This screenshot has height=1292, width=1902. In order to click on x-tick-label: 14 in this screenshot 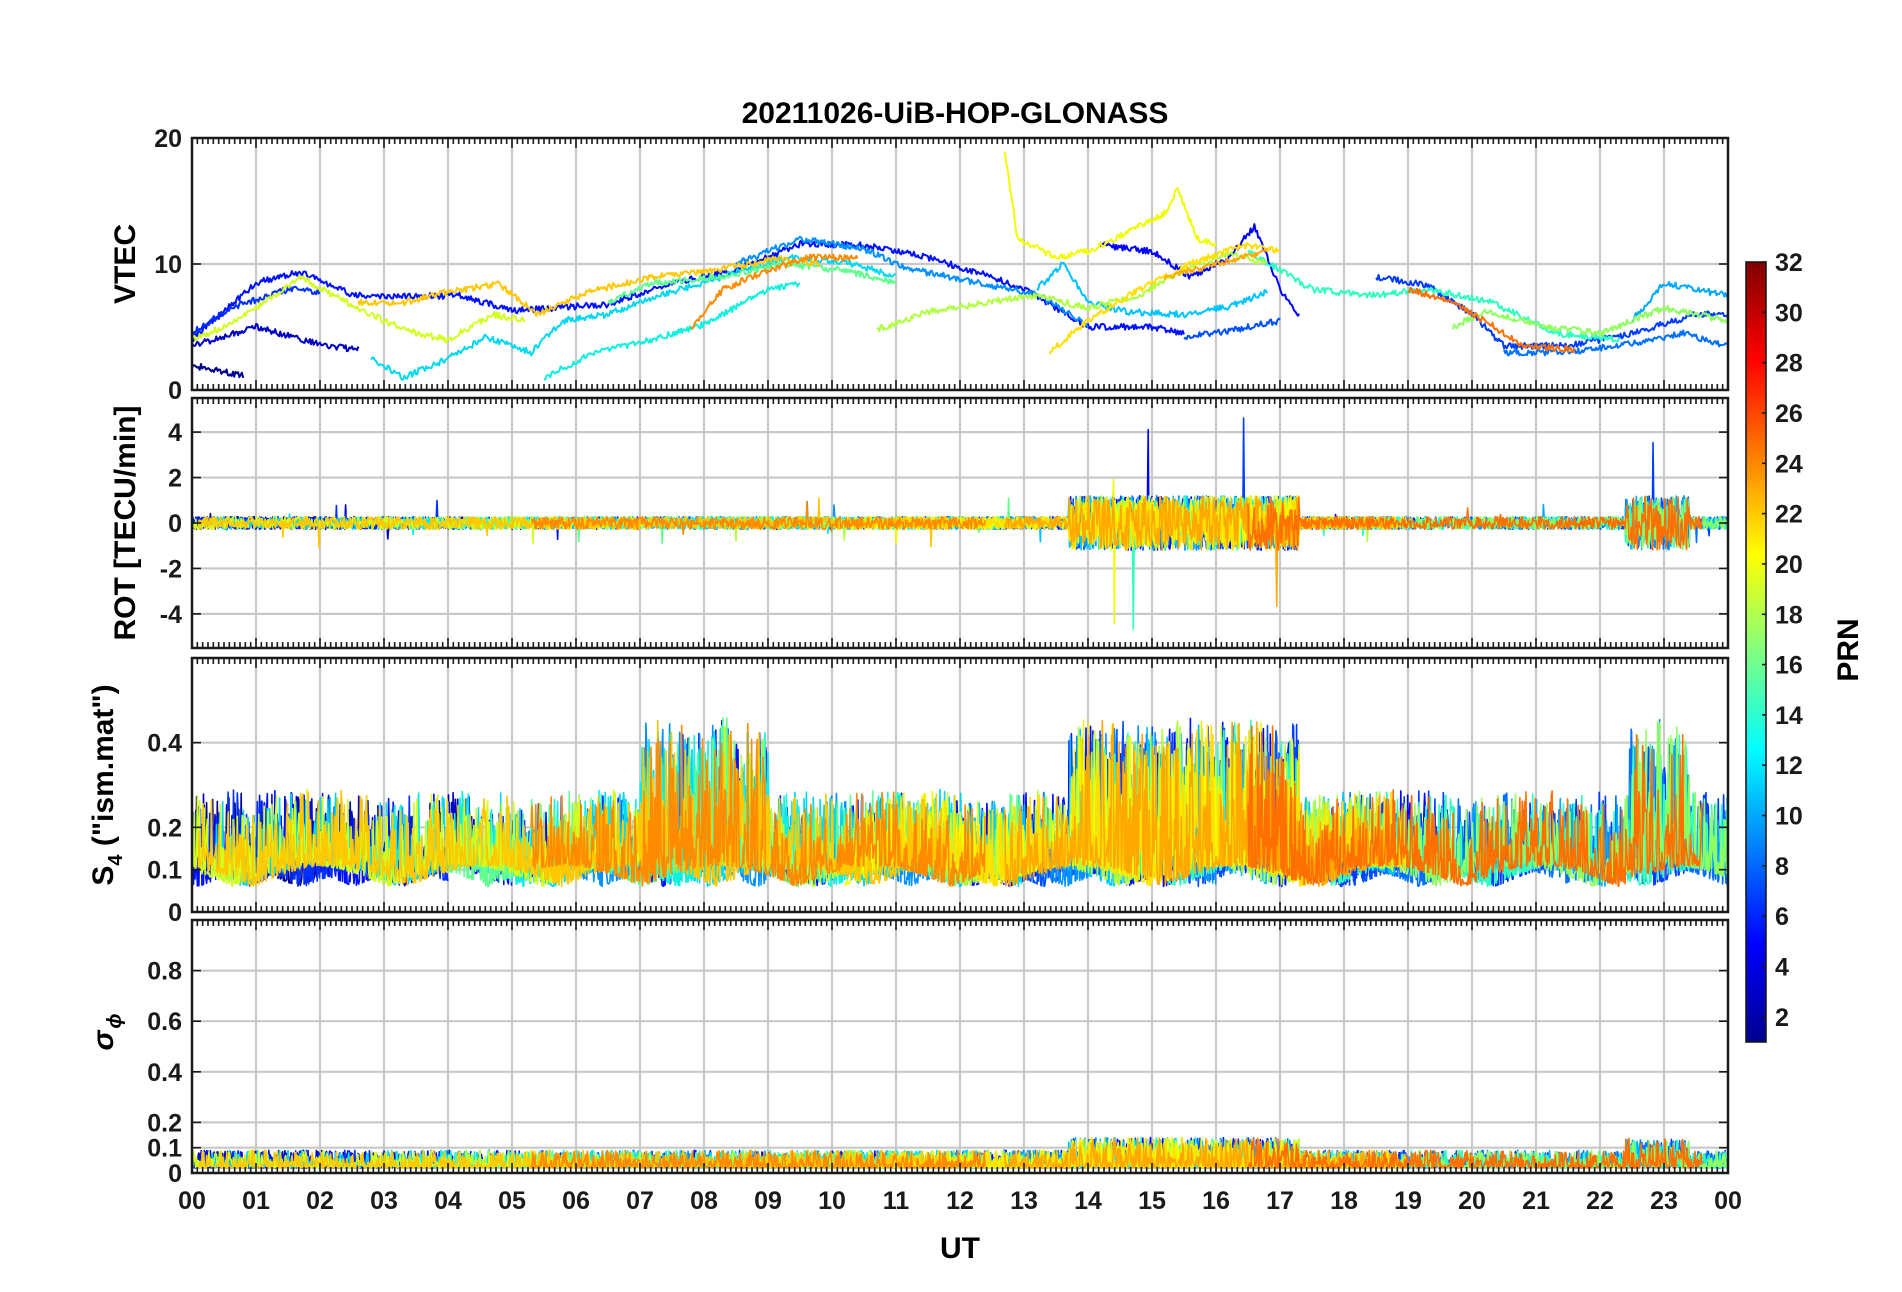, I will do `click(1088, 1201)`.